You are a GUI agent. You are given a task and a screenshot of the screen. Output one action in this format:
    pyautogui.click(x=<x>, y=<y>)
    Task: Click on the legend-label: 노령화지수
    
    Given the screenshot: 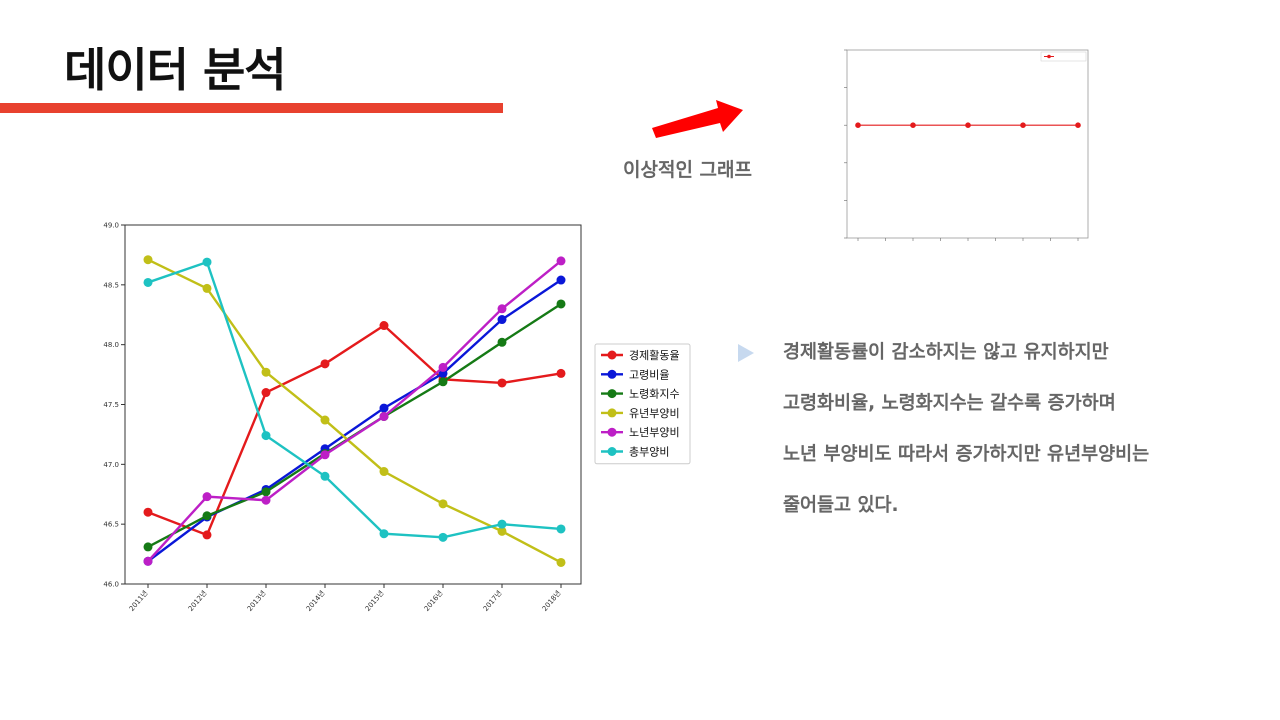 What is the action you would take?
    pyautogui.click(x=654, y=394)
    